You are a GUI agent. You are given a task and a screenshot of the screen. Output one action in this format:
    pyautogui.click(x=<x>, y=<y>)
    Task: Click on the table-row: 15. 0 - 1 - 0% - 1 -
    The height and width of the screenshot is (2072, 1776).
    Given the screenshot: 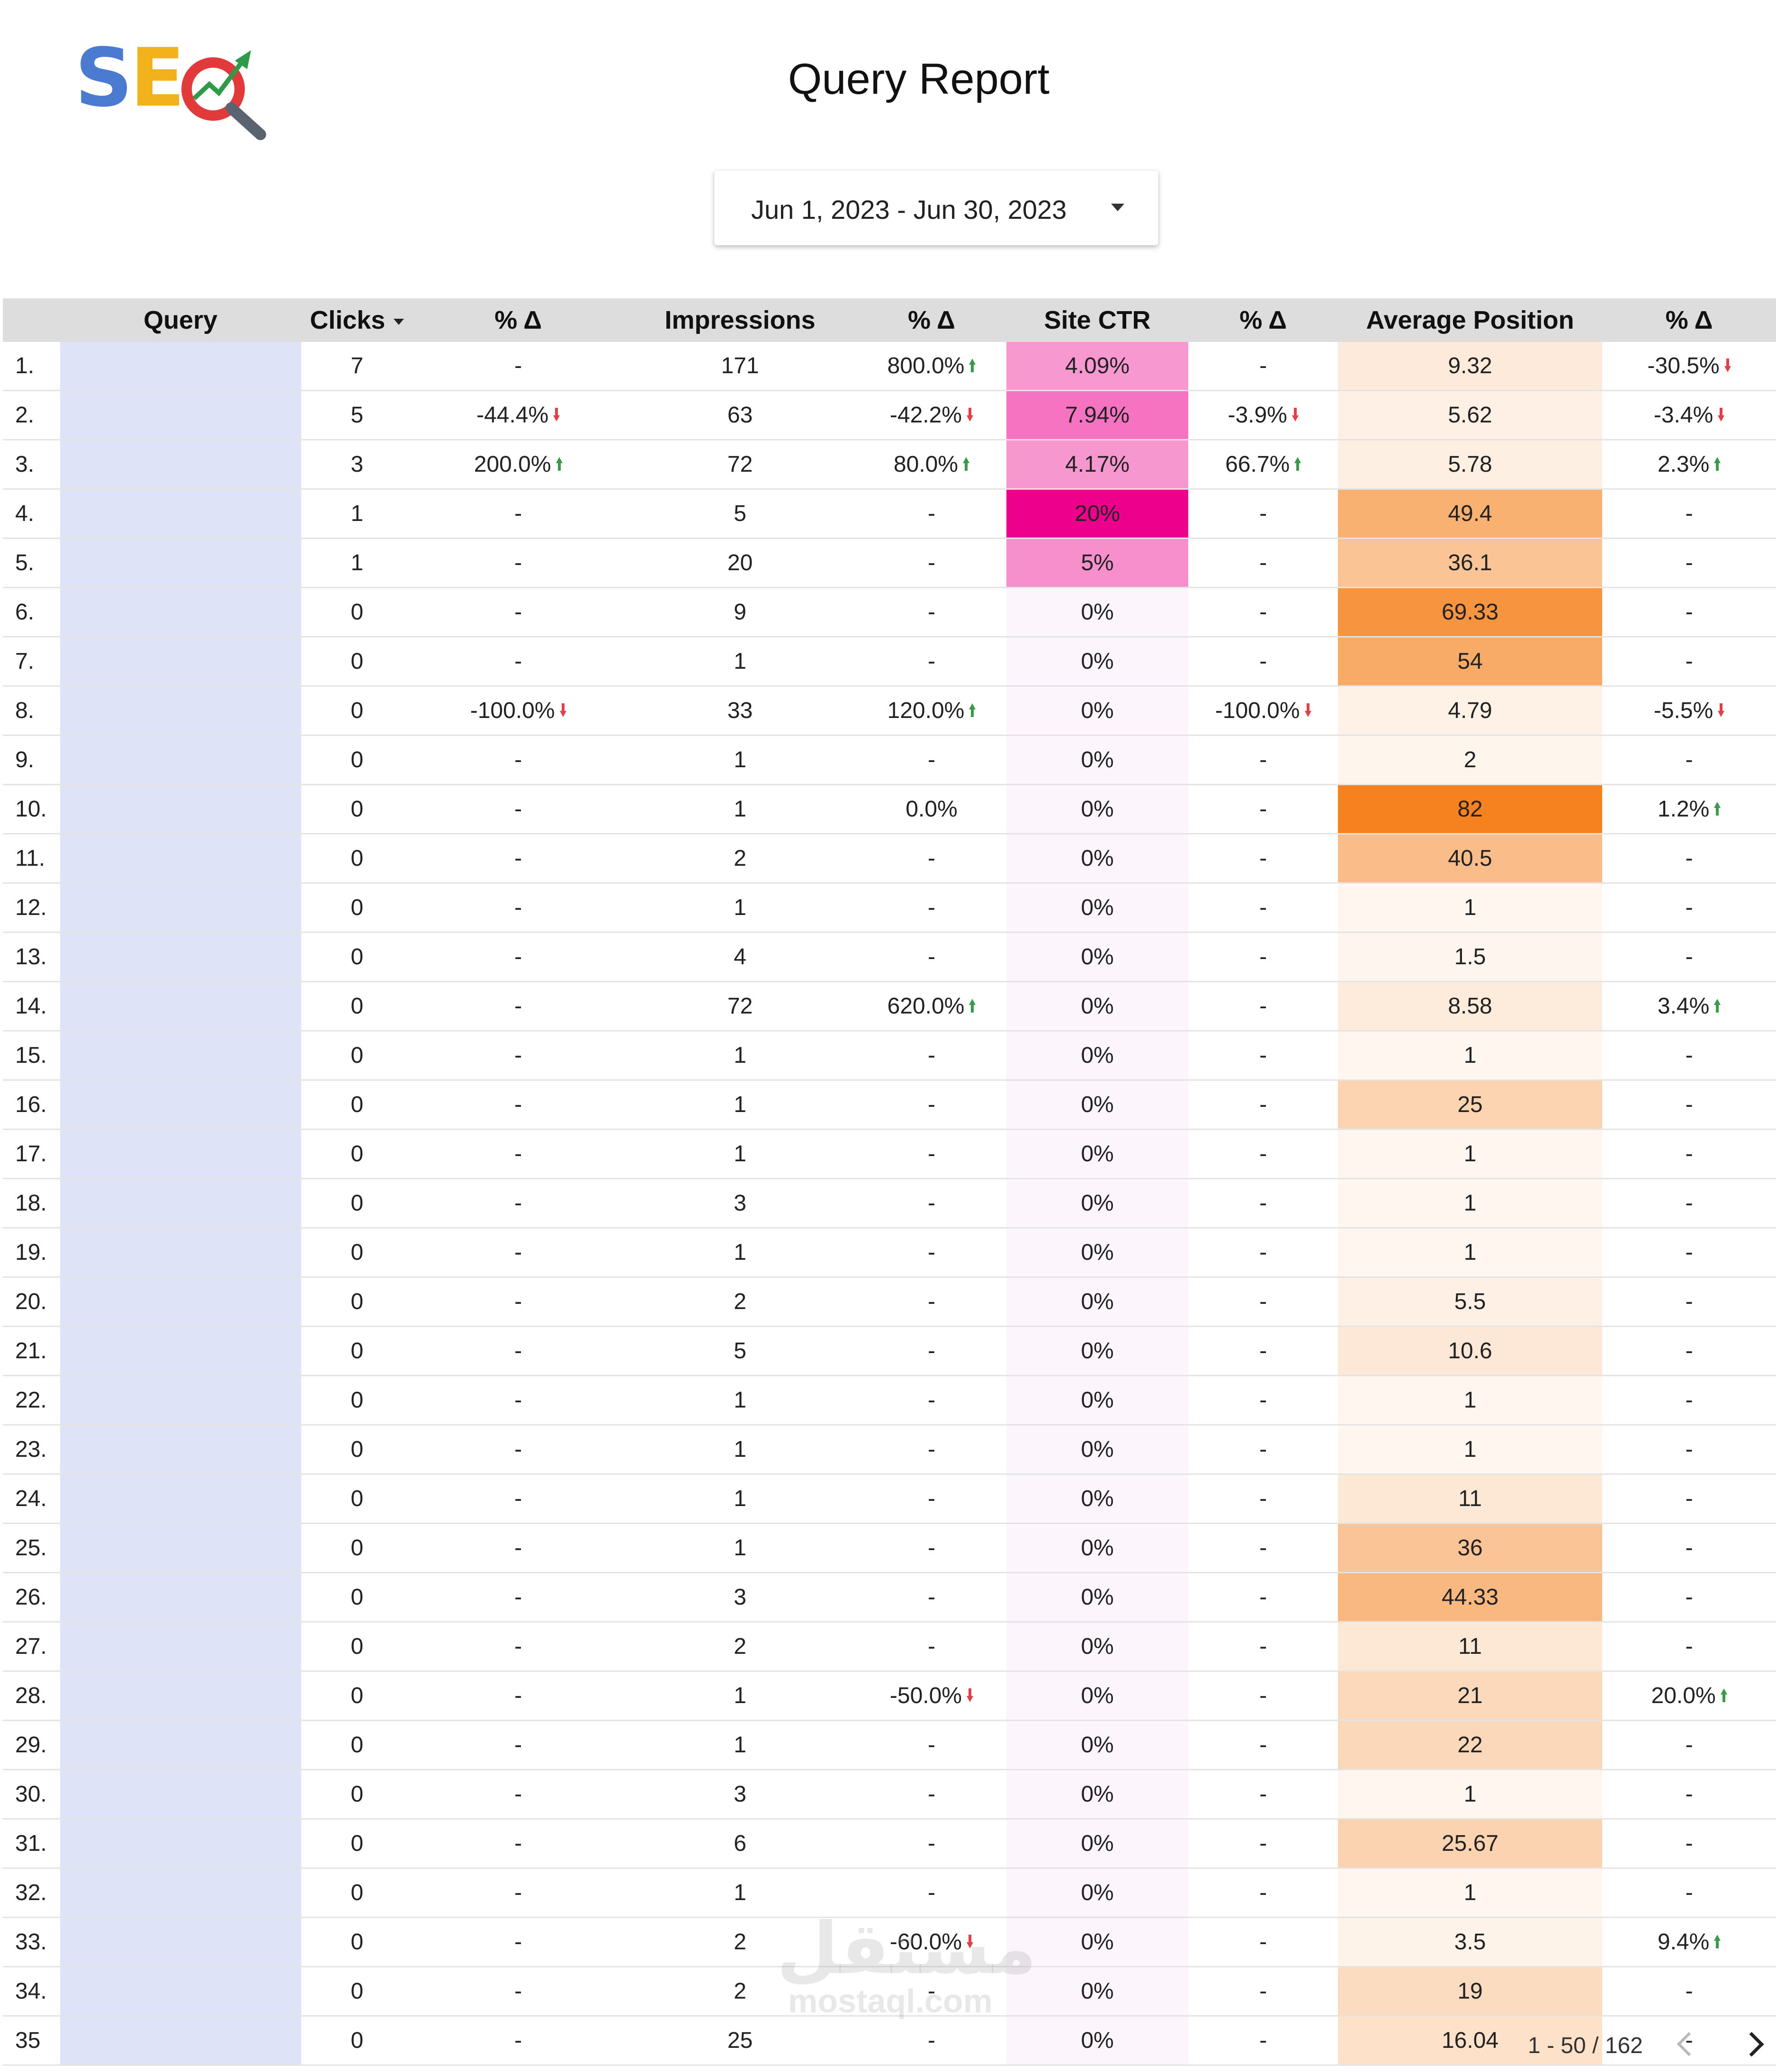 What is the action you would take?
    pyautogui.click(x=889, y=1056)
    